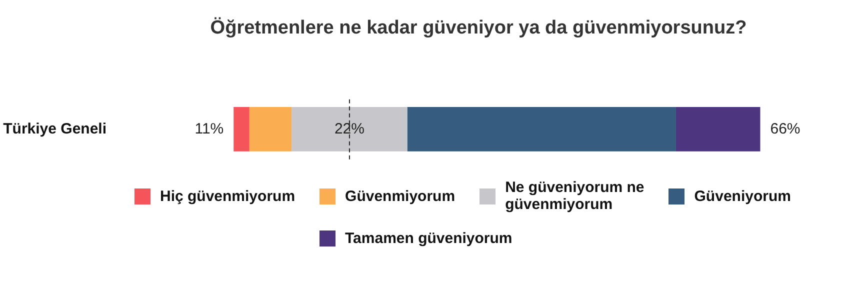 This screenshot has height=282, width=844. What do you see at coordinates (742, 196) in the screenshot?
I see `legend-label: Güveniyorum` at bounding box center [742, 196].